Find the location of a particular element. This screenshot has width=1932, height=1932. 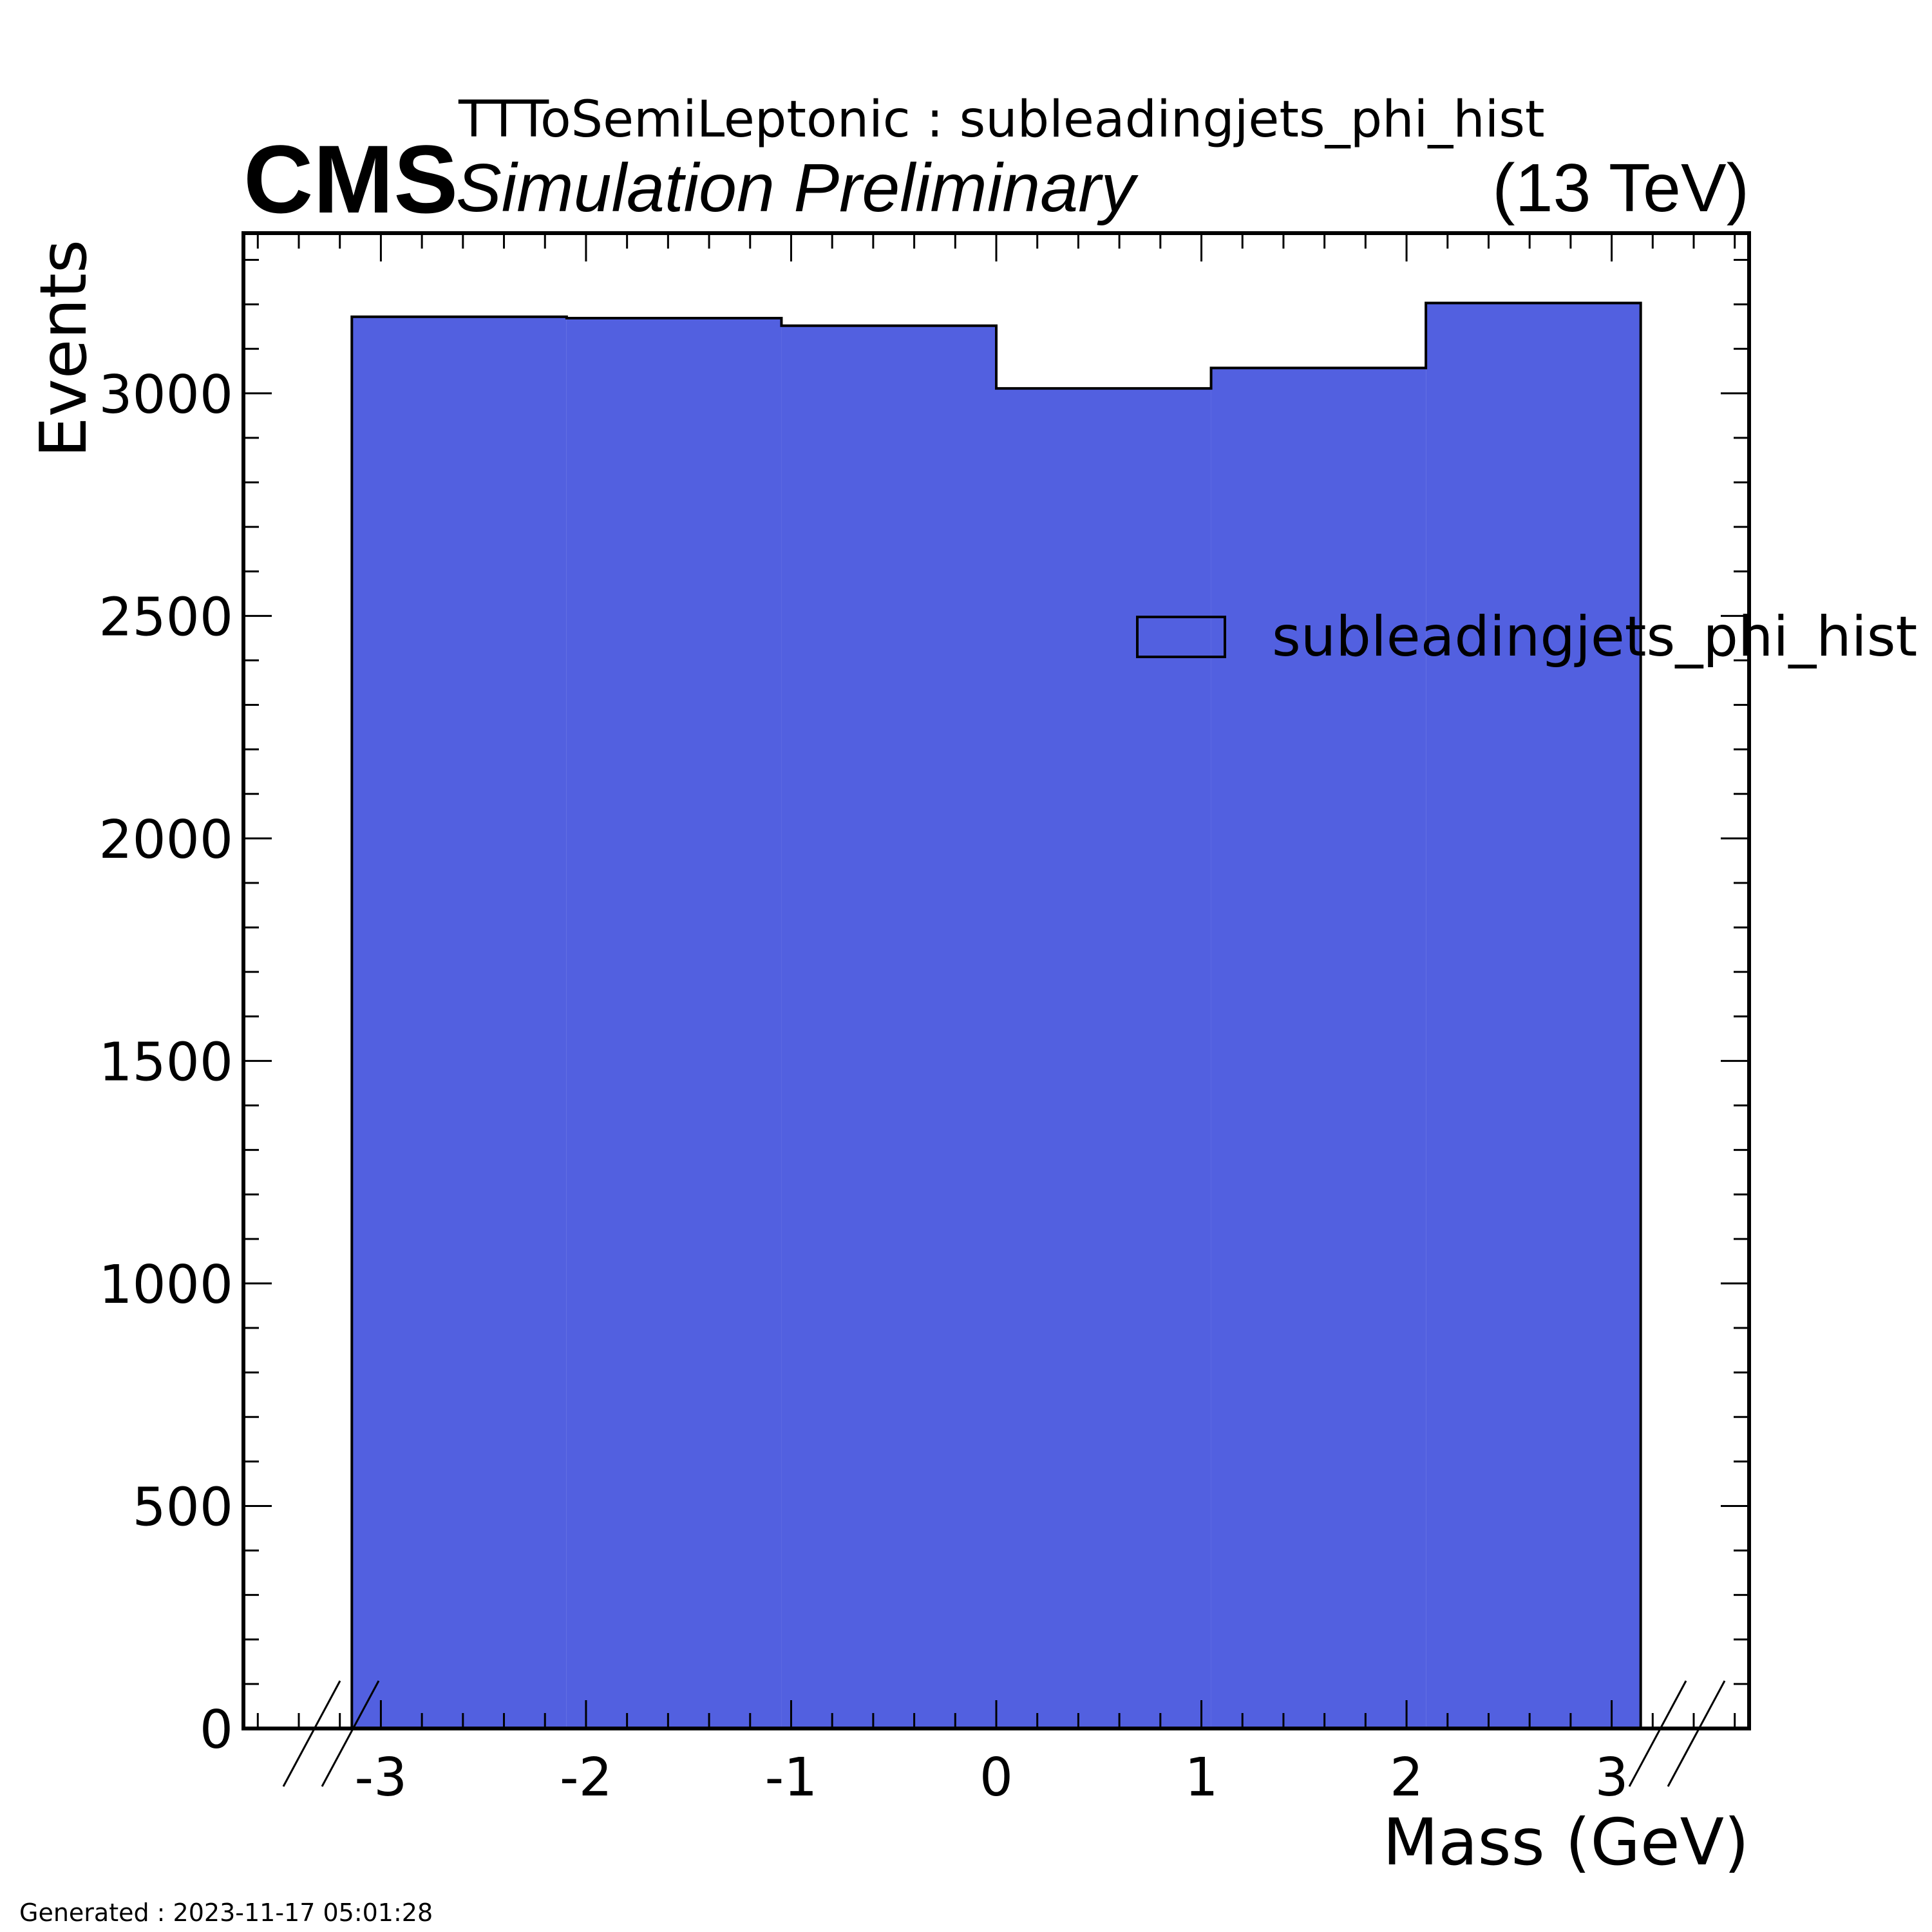

y-tick-label: 1500 is located at coordinates (166, 1062).